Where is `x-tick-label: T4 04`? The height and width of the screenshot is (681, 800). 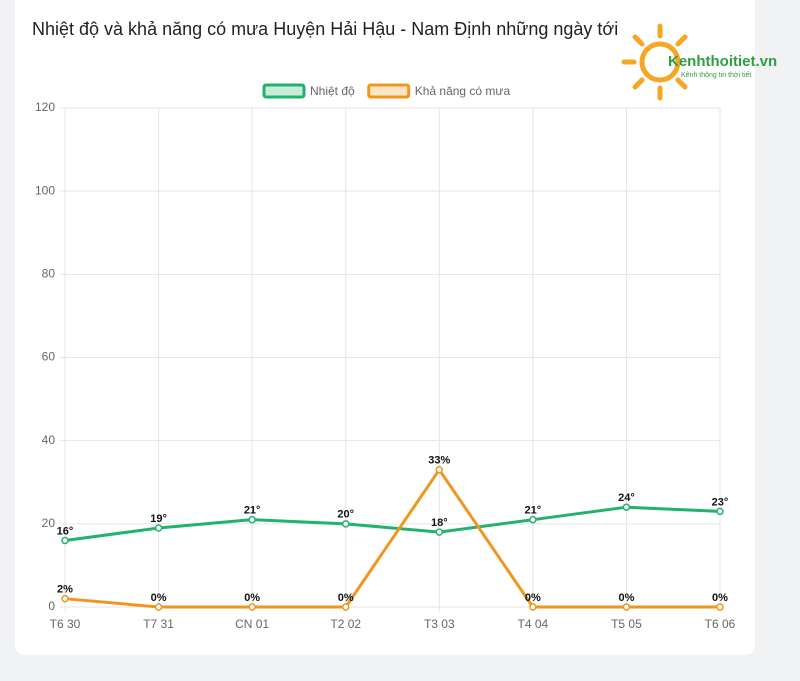
x-tick-label: T4 04 is located at coordinates (533, 624).